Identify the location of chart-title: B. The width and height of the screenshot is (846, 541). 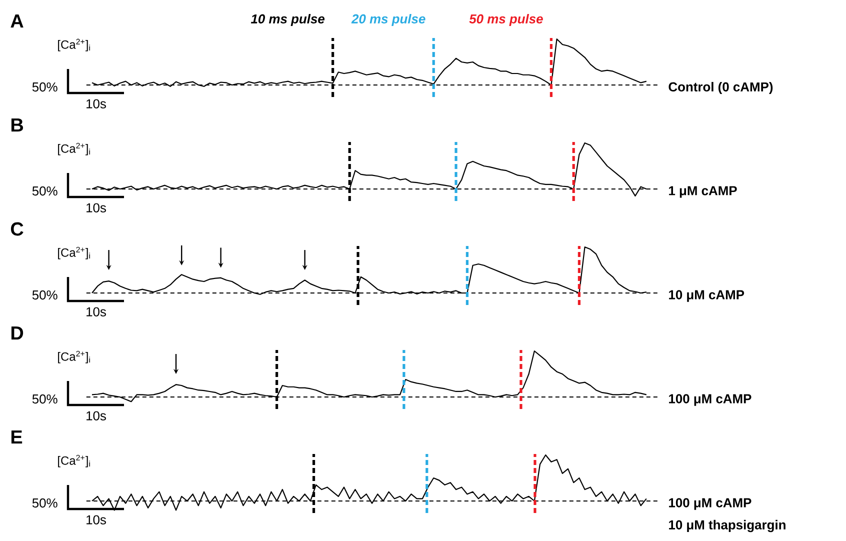
(17, 125).